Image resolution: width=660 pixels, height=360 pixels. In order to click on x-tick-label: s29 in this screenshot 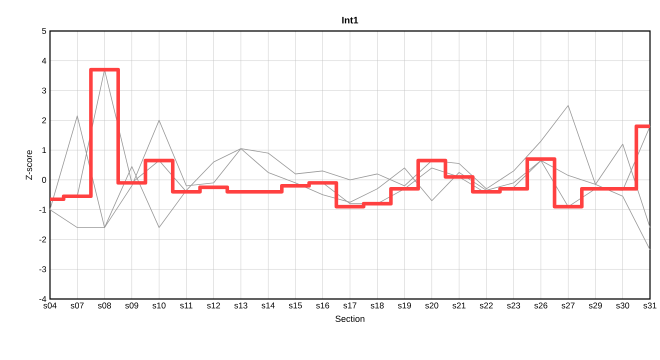, I will do `click(595, 305)`.